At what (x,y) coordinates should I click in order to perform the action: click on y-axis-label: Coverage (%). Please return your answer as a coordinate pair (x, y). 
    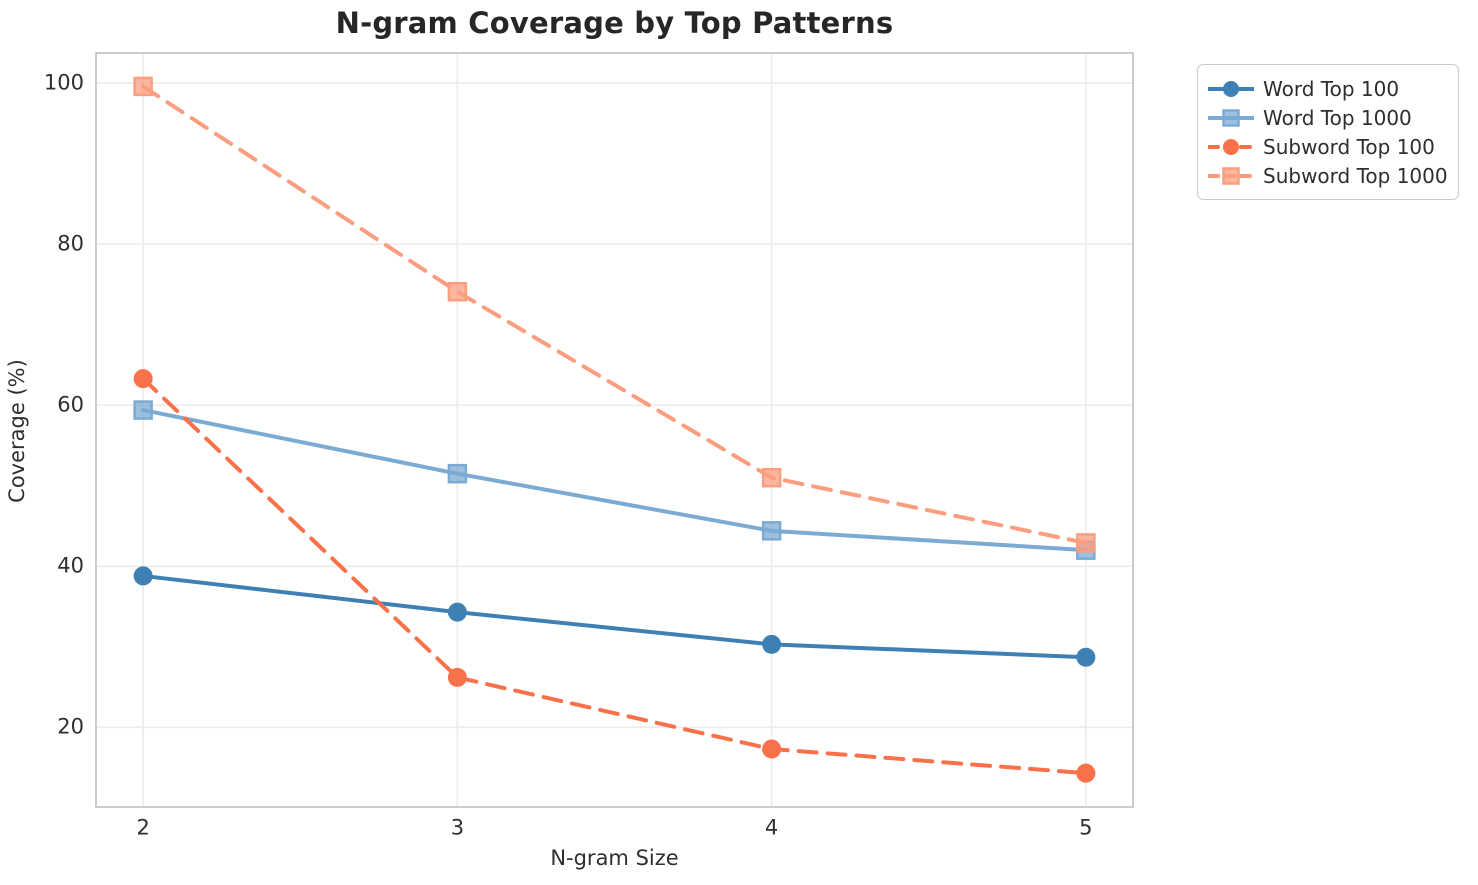
    Looking at the image, I should click on (17, 431).